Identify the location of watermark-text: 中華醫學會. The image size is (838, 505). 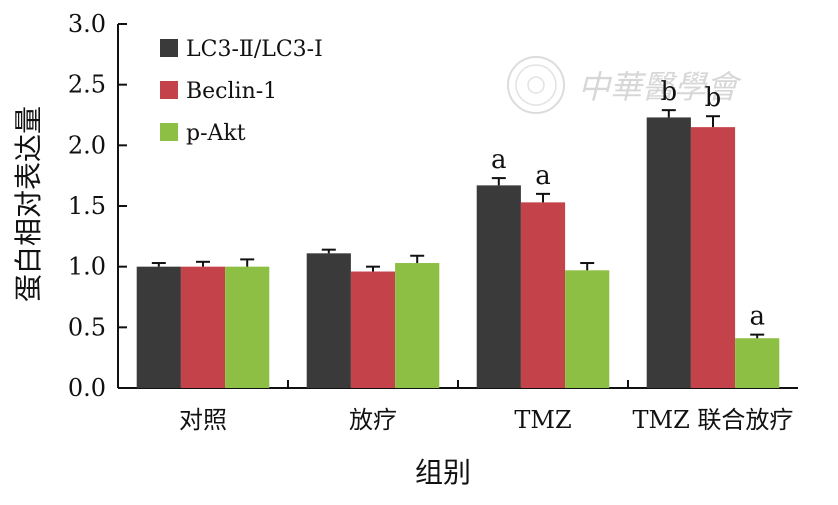
(660, 87).